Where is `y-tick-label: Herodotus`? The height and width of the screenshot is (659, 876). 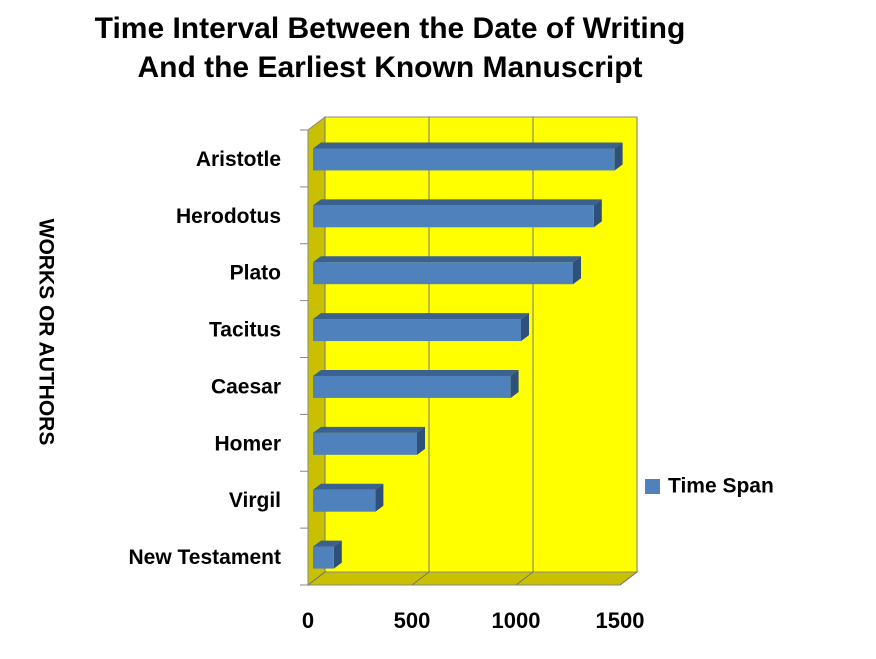
y-tick-label: Herodotus is located at coordinates (228, 216).